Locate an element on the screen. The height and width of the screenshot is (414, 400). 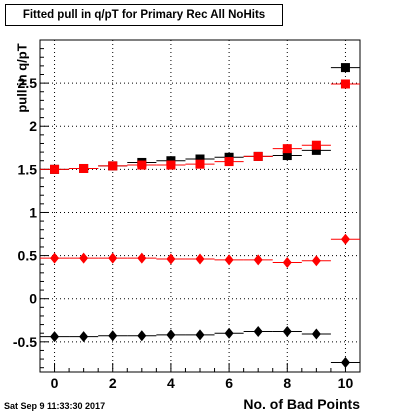
x-axis-label: No. of Bad Points is located at coordinates (301, 404).